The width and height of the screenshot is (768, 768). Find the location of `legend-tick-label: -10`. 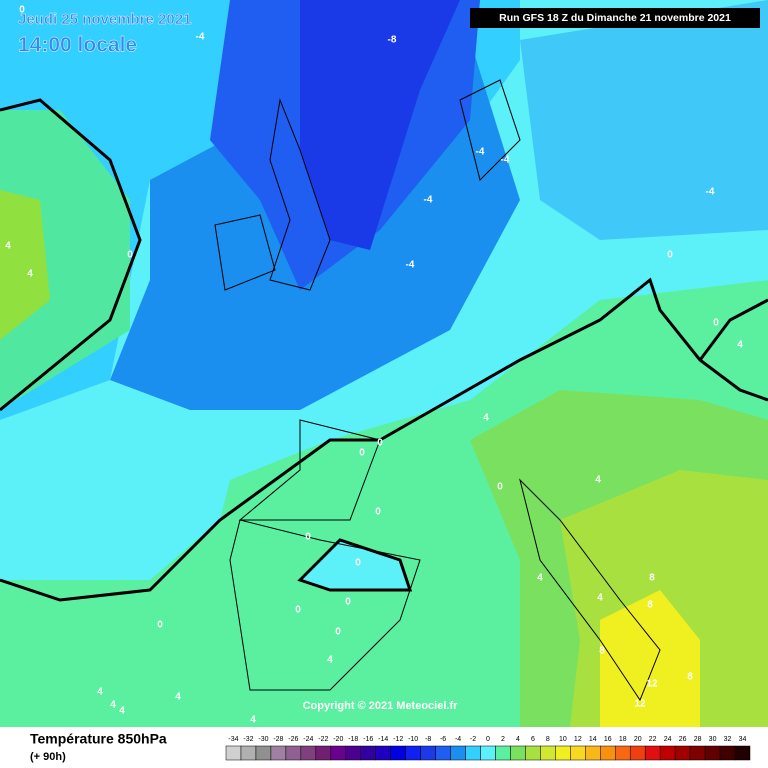

legend-tick-label: -10 is located at coordinates (413, 739).